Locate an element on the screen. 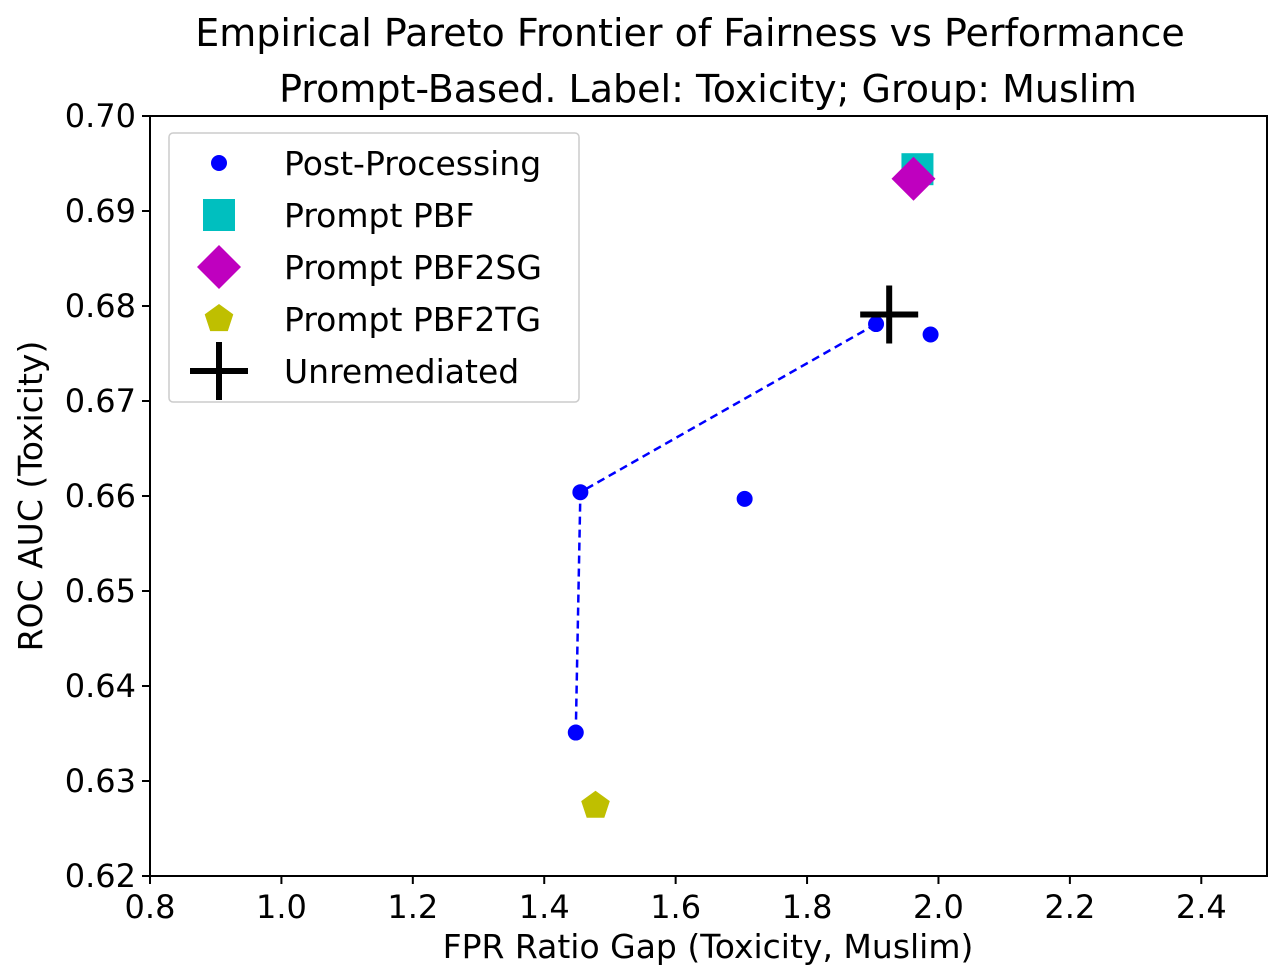 Image resolution: width=1280 pixels, height=980 pixels. x-axis: 0.8 1.0 1.2 1.4 1.6 1.8 2.0 2.2 2.4 is located at coordinates (676, 901).